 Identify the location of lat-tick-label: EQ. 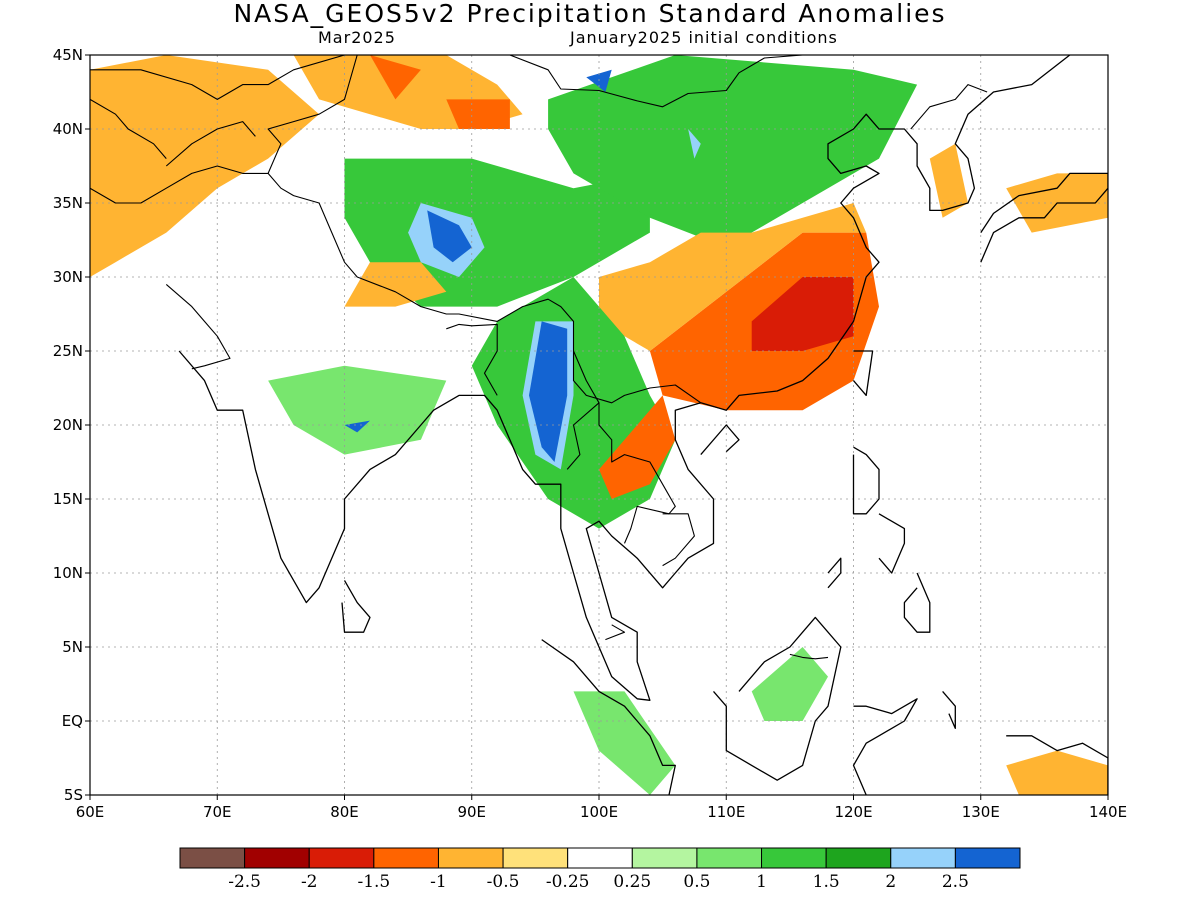
(72, 721).